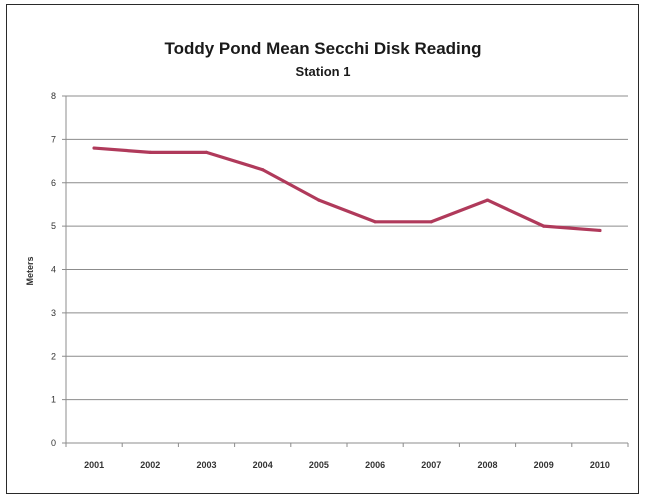 This screenshot has height=500, width=647. Describe the element at coordinates (53, 270) in the screenshot. I see `y-tick-label-4: 4` at that location.